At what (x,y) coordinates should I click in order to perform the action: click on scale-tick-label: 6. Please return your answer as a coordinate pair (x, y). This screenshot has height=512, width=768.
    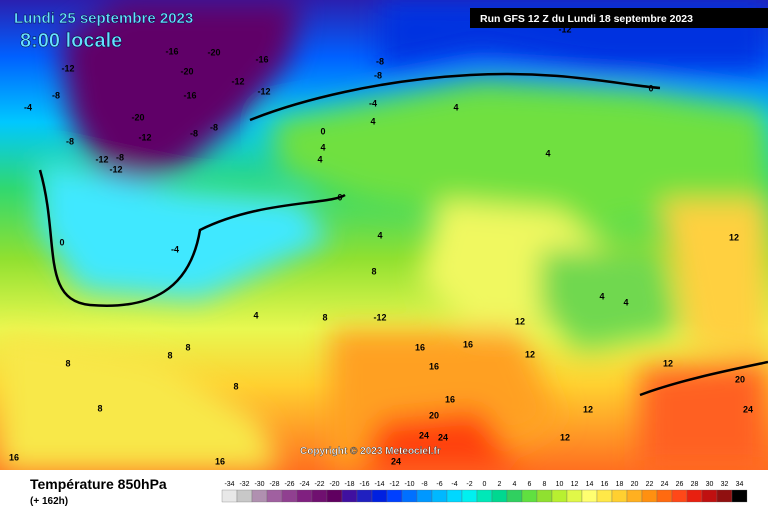
    Looking at the image, I should click on (530, 484).